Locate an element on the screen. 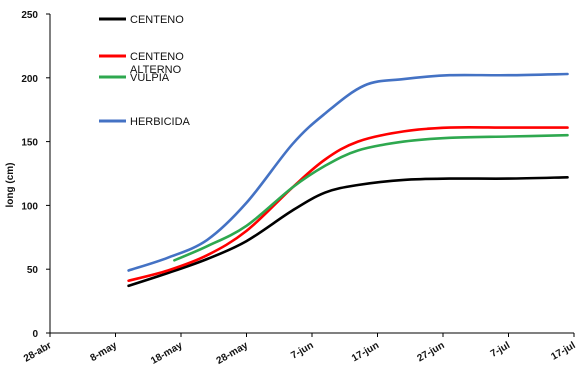 The height and width of the screenshot is (379, 584). x-tick-label: 18-may is located at coordinates (167, 353).